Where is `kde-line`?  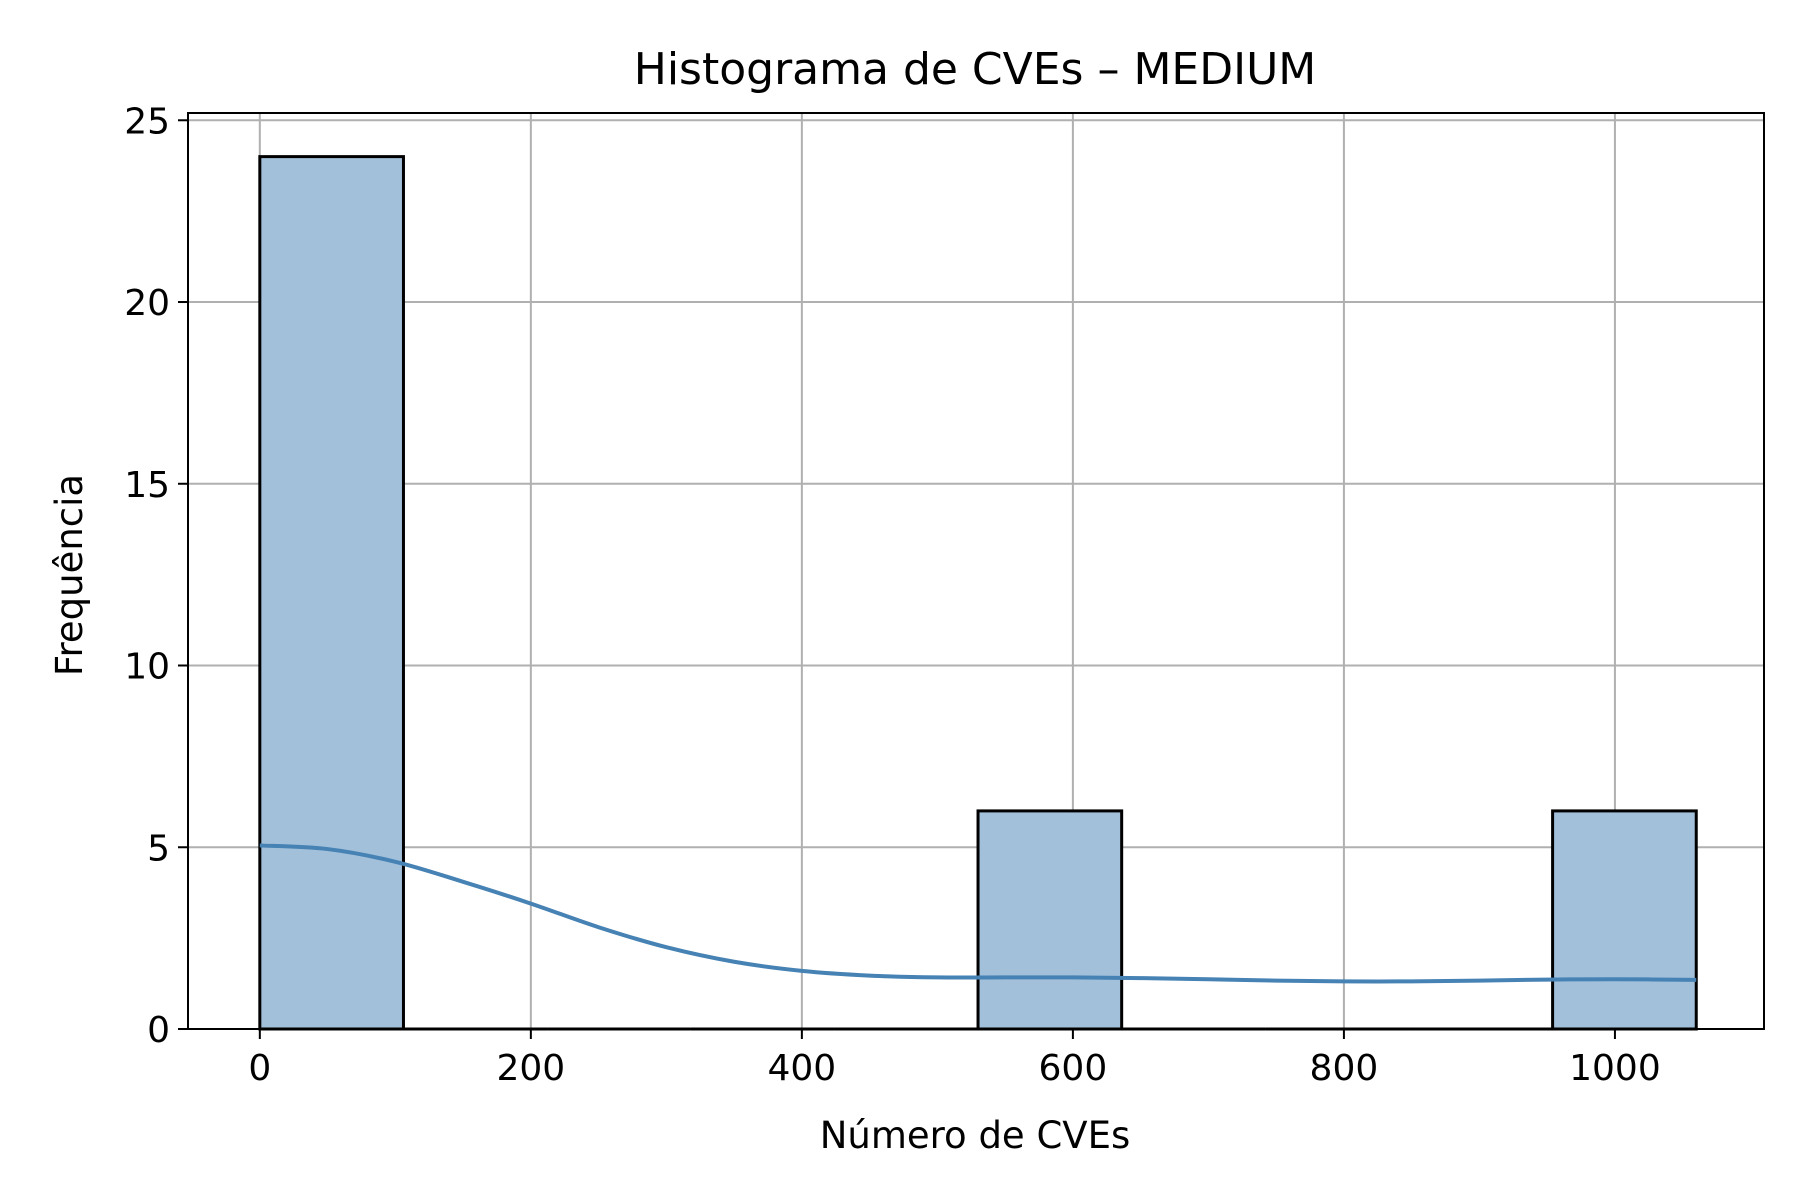
kde-line is located at coordinates (978, 913).